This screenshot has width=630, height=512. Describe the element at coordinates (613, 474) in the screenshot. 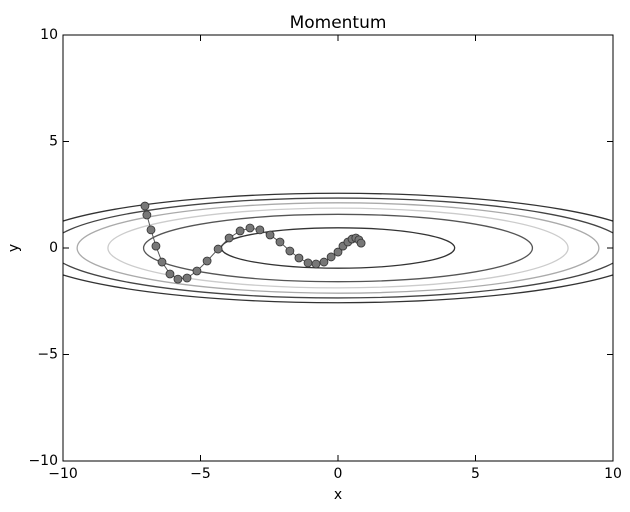

I see `x-tick-label: 10` at that location.